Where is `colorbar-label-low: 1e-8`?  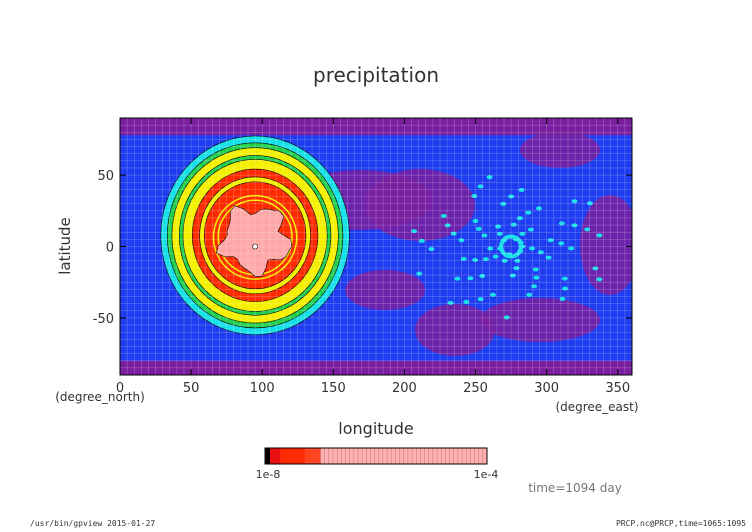 colorbar-label-low: 1e-8 is located at coordinates (268, 474).